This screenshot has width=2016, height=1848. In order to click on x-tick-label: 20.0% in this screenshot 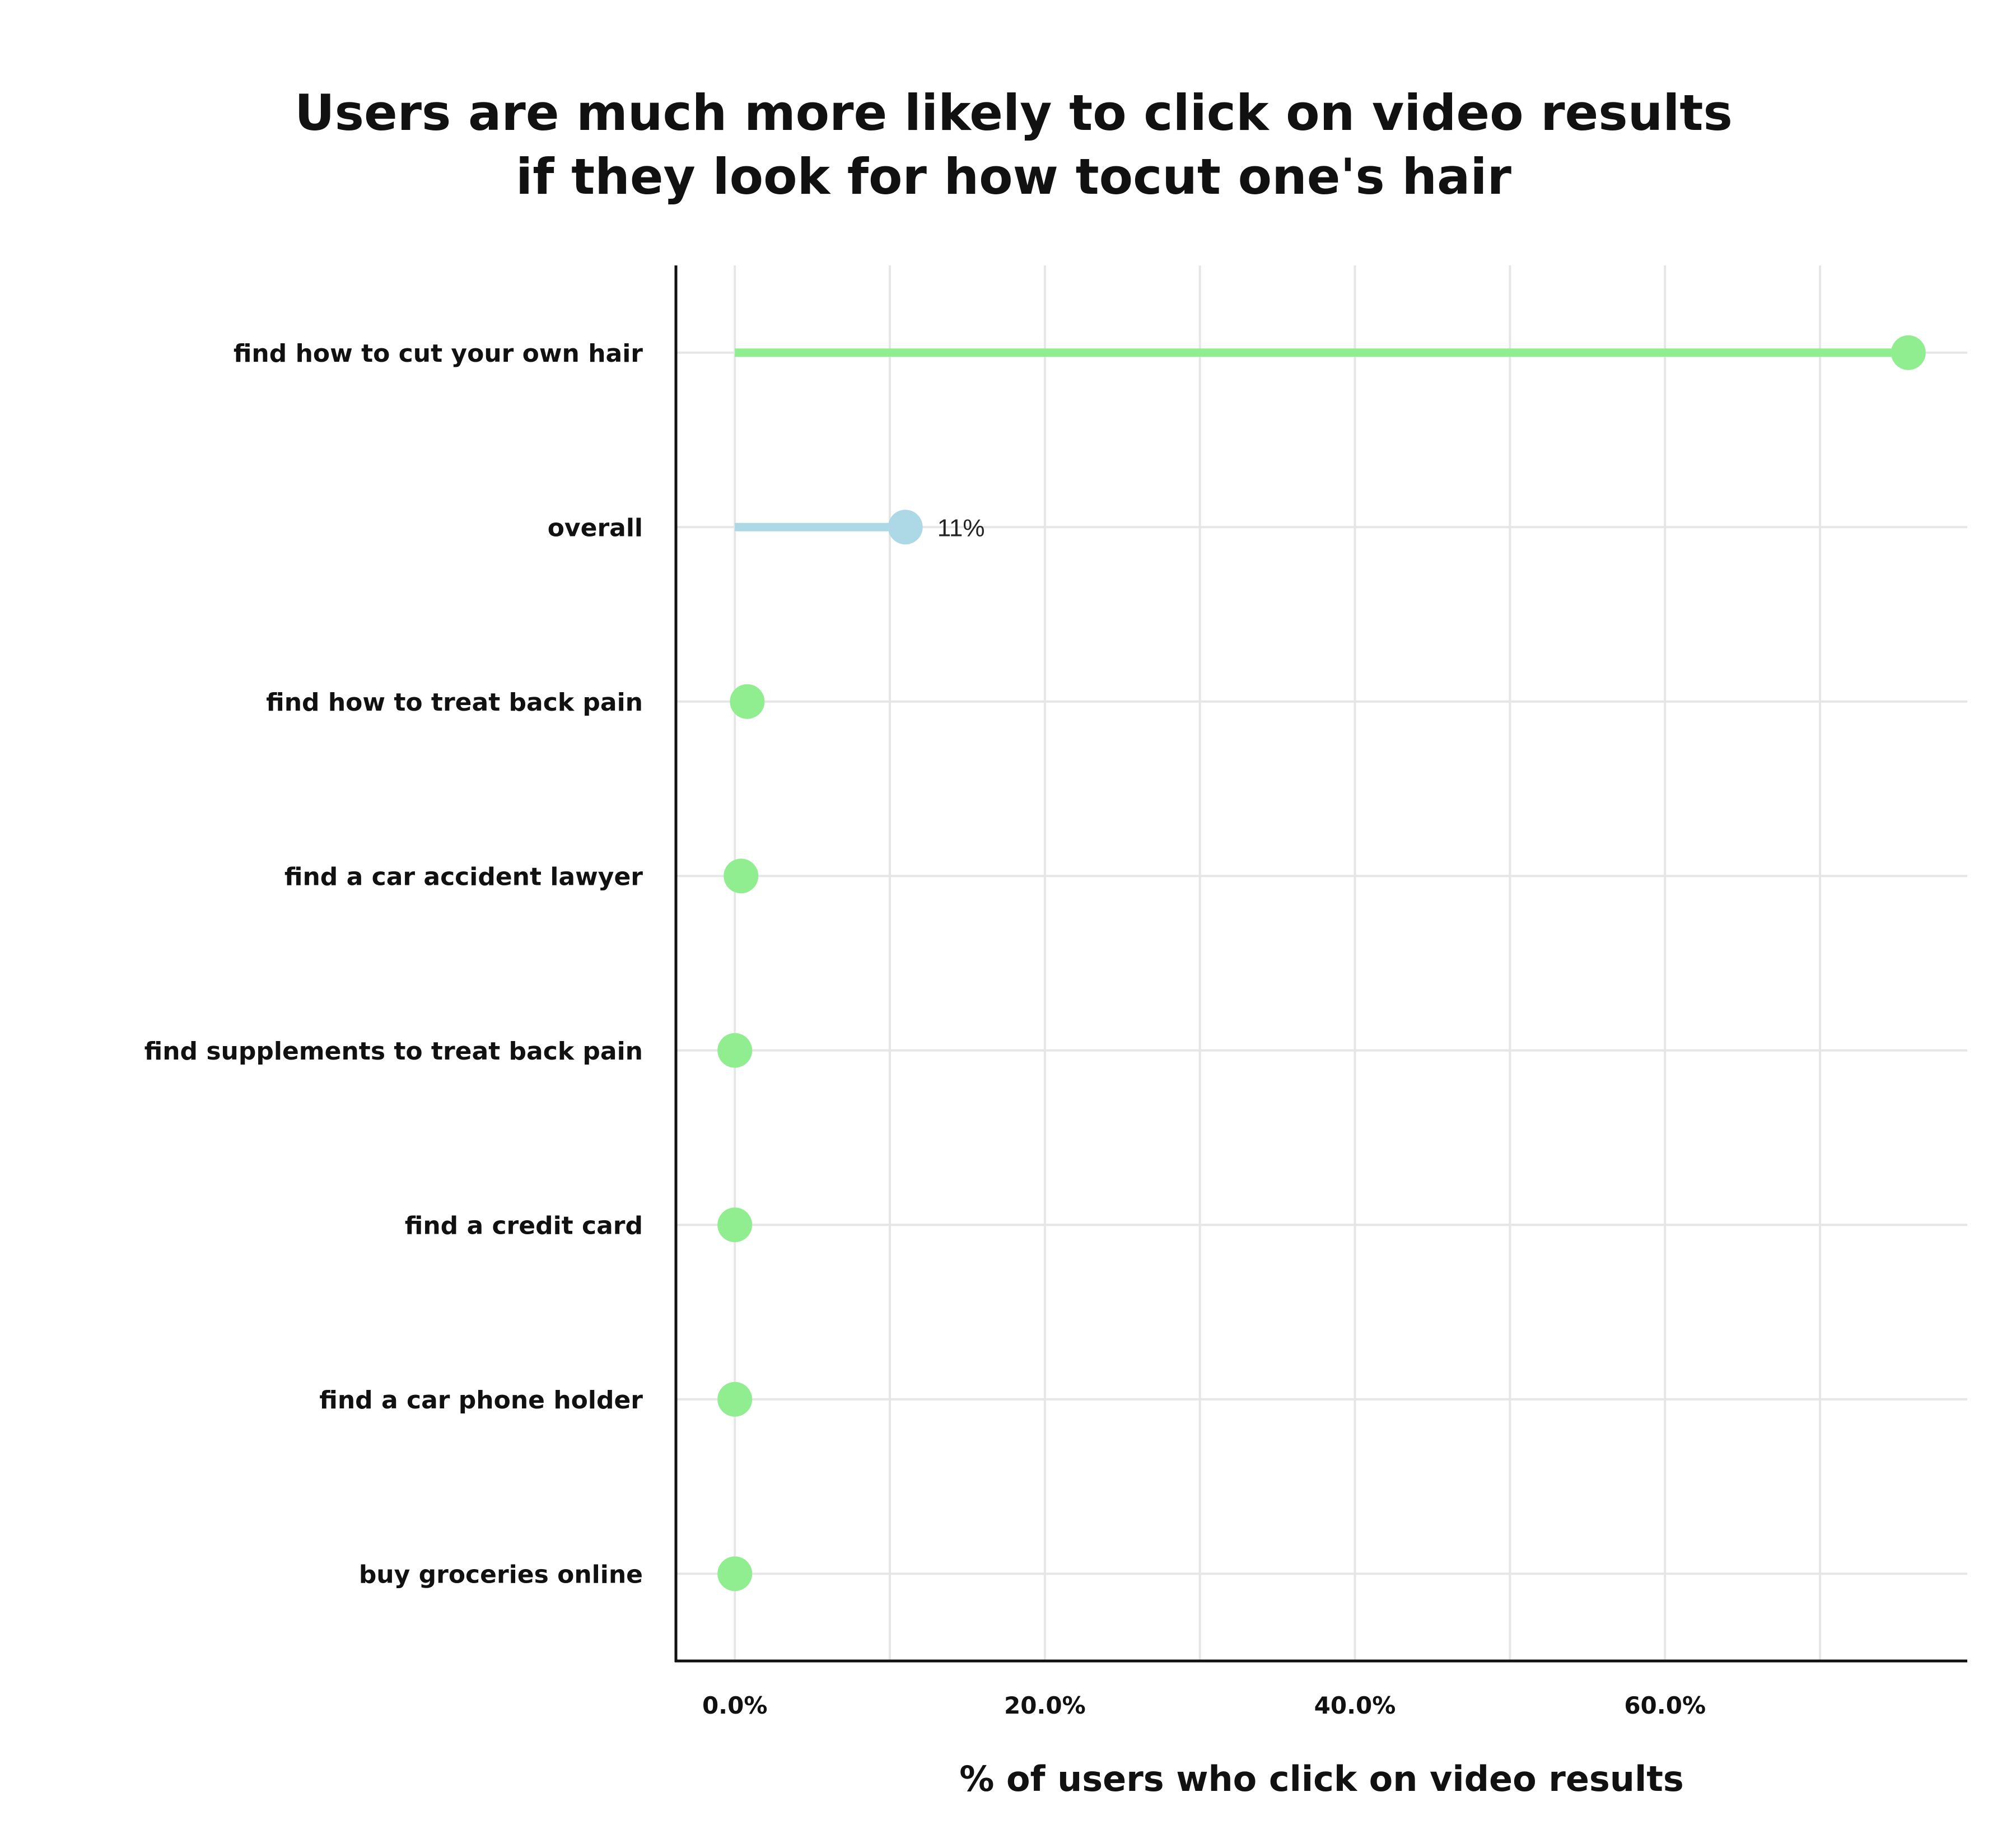, I will do `click(1045, 1706)`.